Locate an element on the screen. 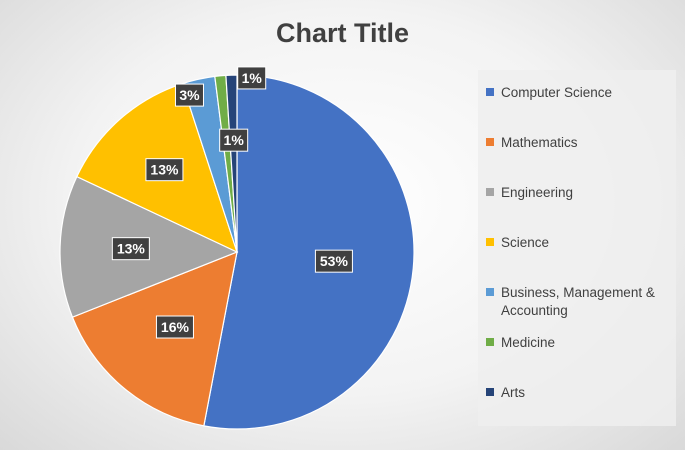 This screenshot has height=450, width=685. legend-item: Mathematics is located at coordinates (578, 143).